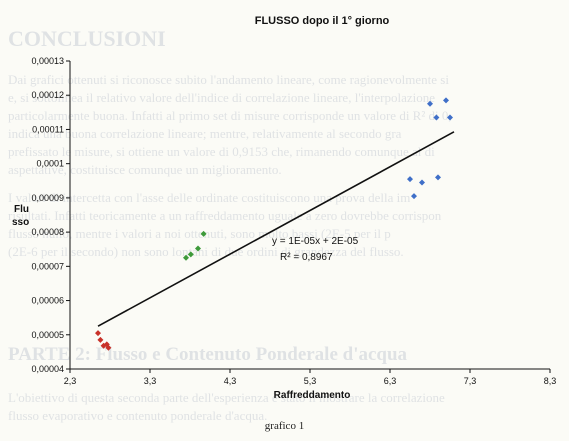  I want to click on y-tick-label: 0,00004, so click(47, 369).